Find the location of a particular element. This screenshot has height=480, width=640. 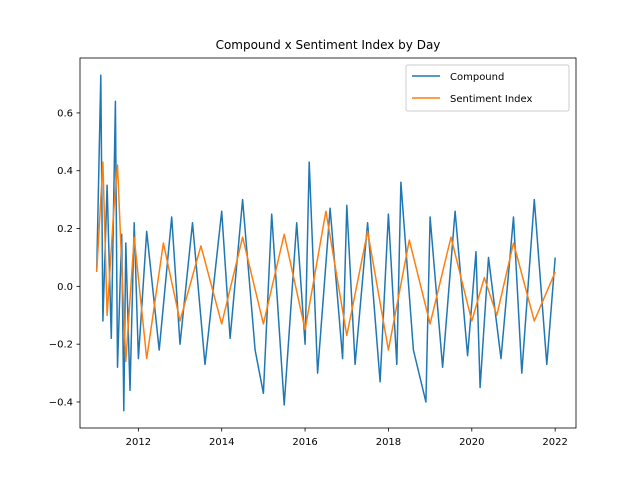

x-axis: 2012 2014 2016 2018 2020 2022 is located at coordinates (347, 438).